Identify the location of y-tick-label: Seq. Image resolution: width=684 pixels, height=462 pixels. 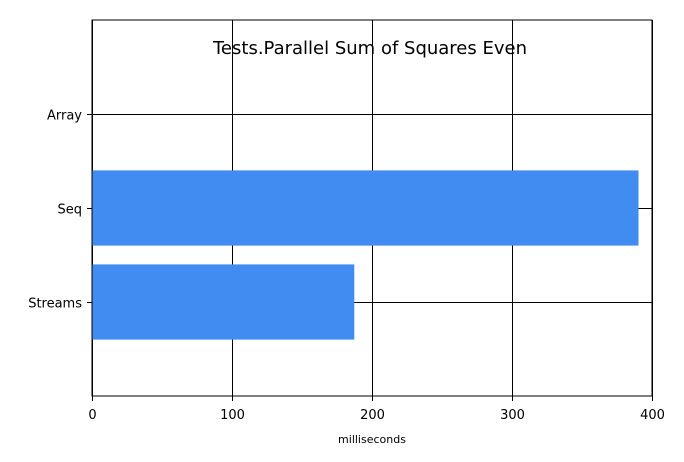
(69, 210).